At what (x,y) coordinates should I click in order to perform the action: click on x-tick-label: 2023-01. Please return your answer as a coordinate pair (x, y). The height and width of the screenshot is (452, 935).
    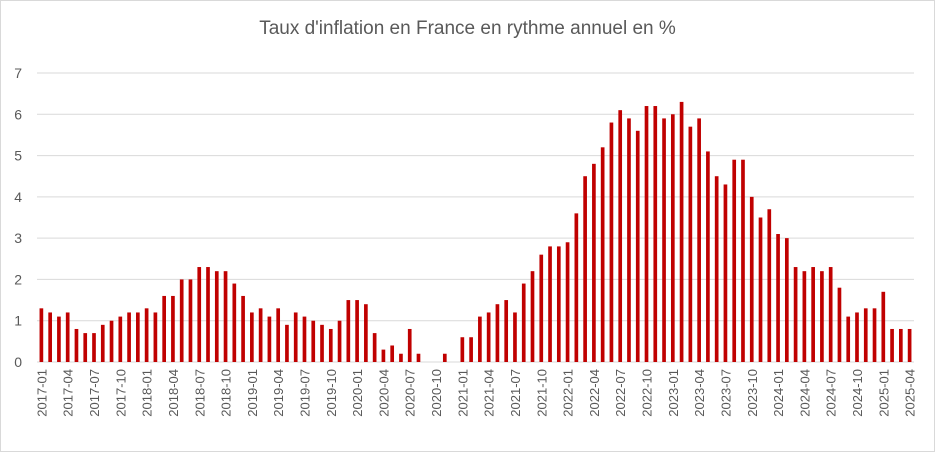
    Looking at the image, I should click on (673, 393).